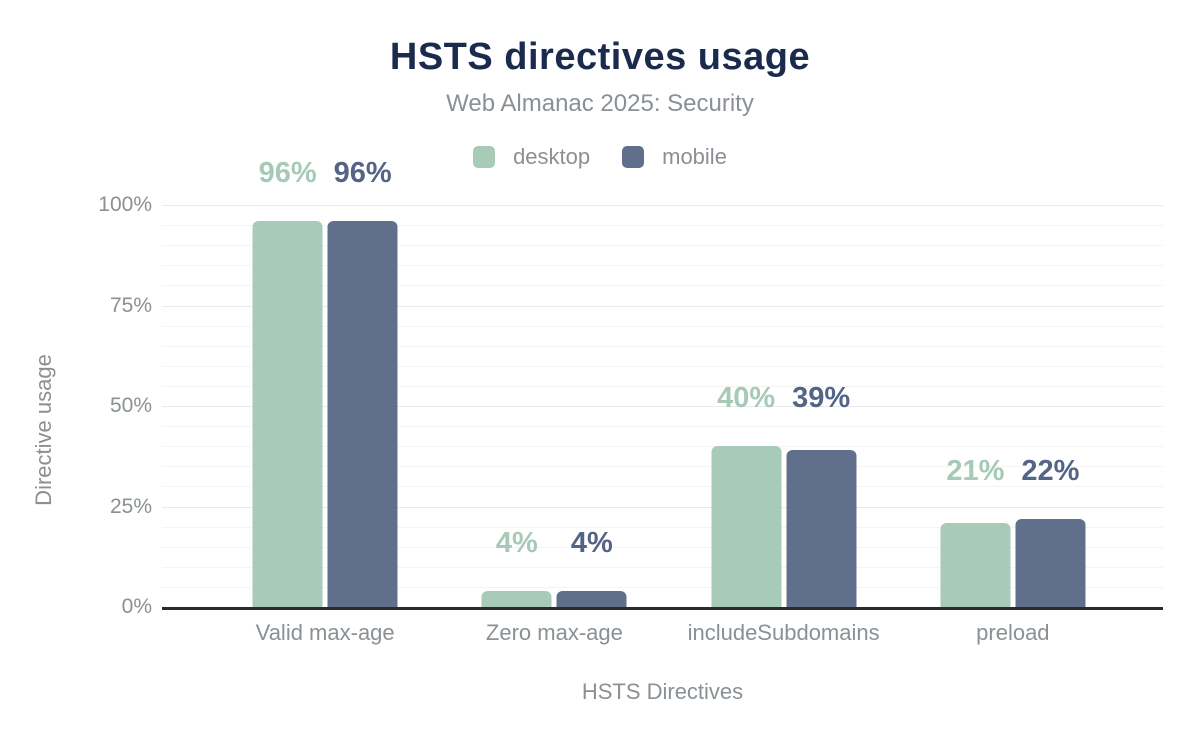 This screenshot has height=742, width=1200. I want to click on bar-value-label: 40%, so click(746, 398).